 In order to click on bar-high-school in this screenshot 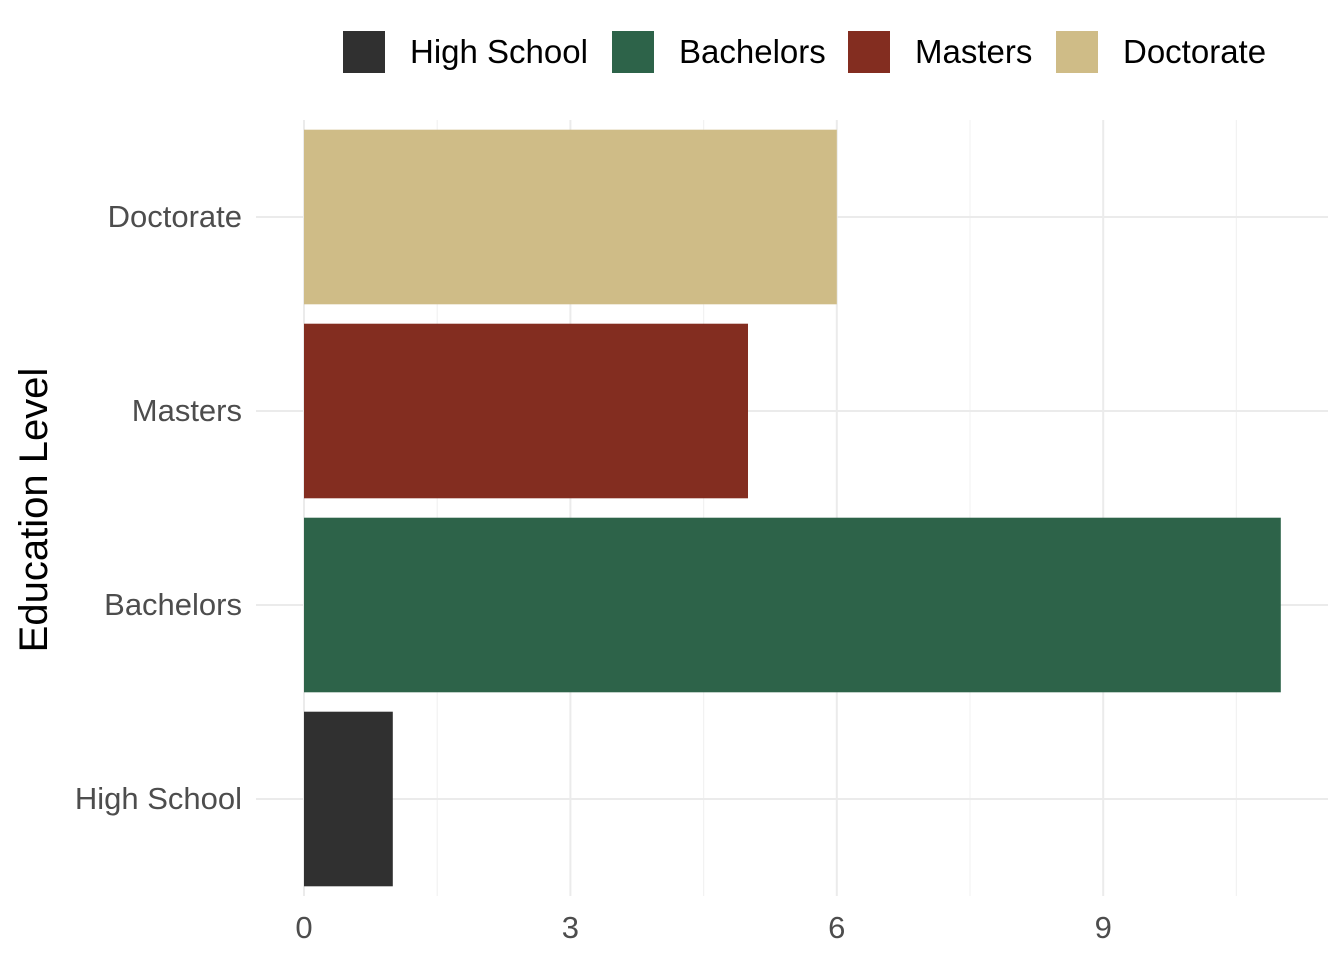, I will do `click(348, 799)`.